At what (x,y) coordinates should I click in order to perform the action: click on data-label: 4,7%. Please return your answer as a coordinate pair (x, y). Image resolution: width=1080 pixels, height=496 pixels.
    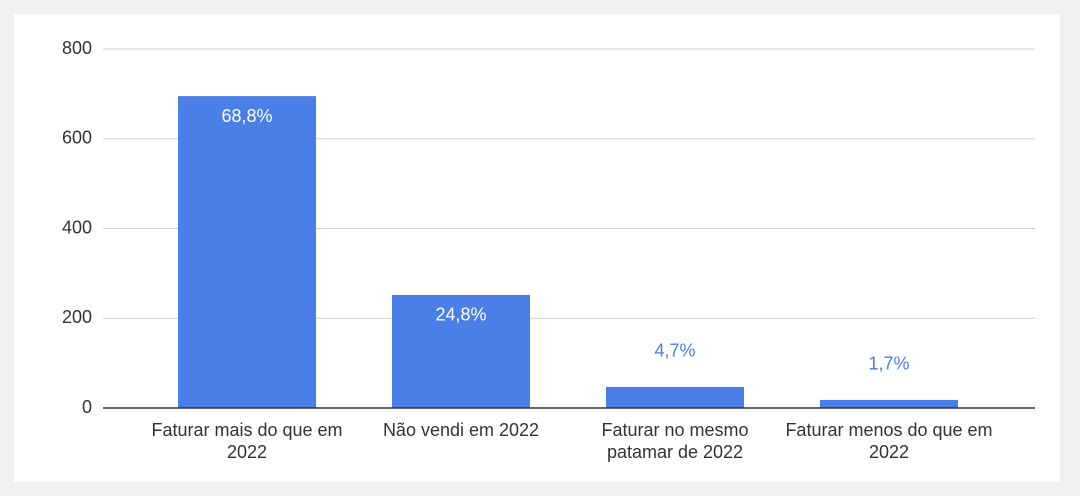
    Looking at the image, I should click on (674, 351).